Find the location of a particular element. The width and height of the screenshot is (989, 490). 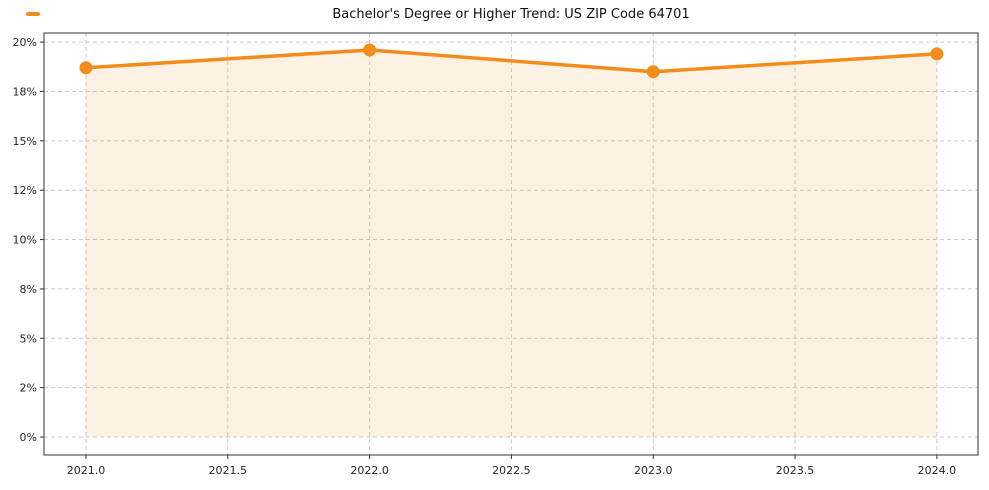

data-point-marker-2024 is located at coordinates (937, 54).